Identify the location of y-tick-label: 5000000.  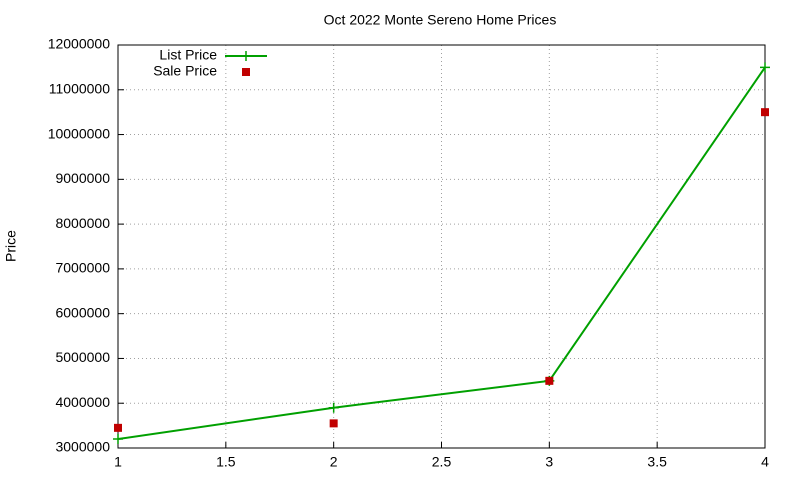
(82, 357).